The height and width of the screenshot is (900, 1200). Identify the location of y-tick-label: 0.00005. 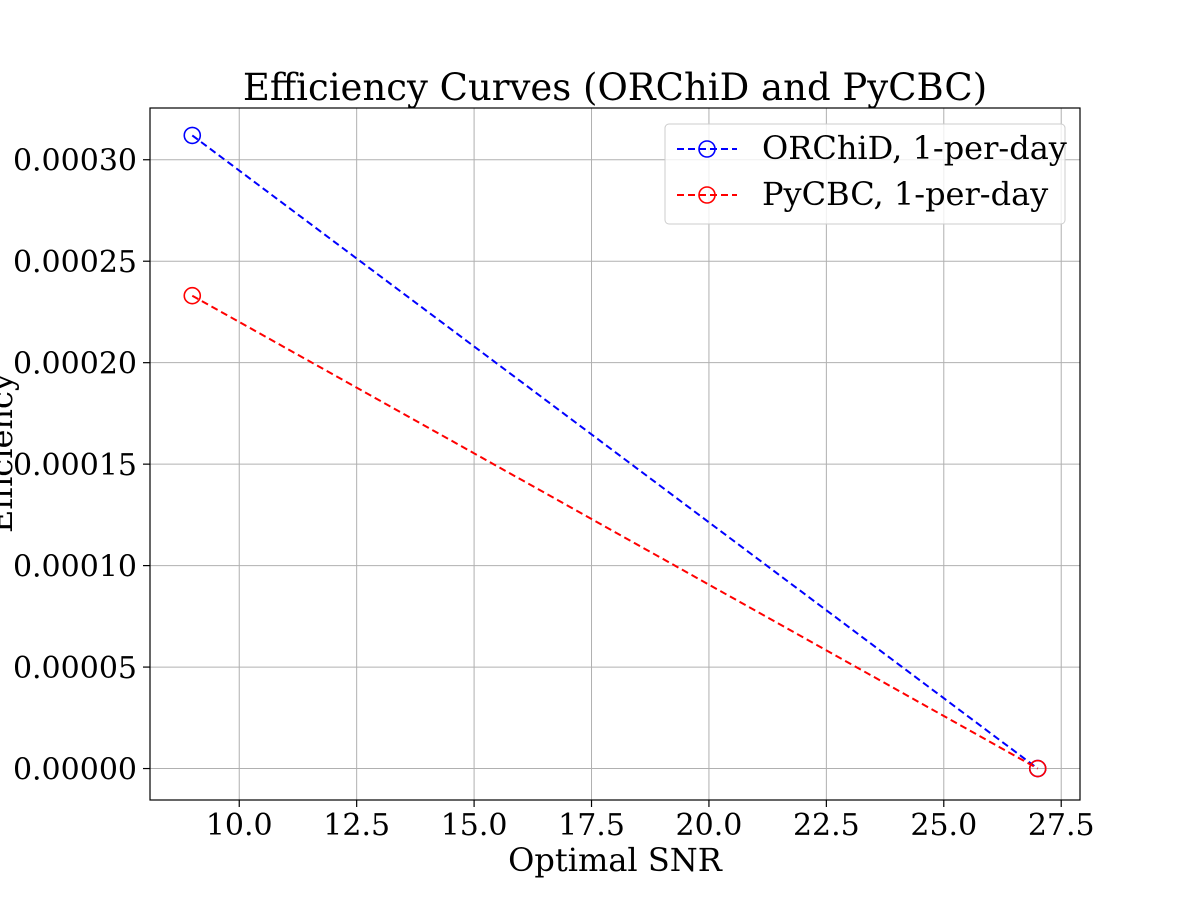
(75, 668).